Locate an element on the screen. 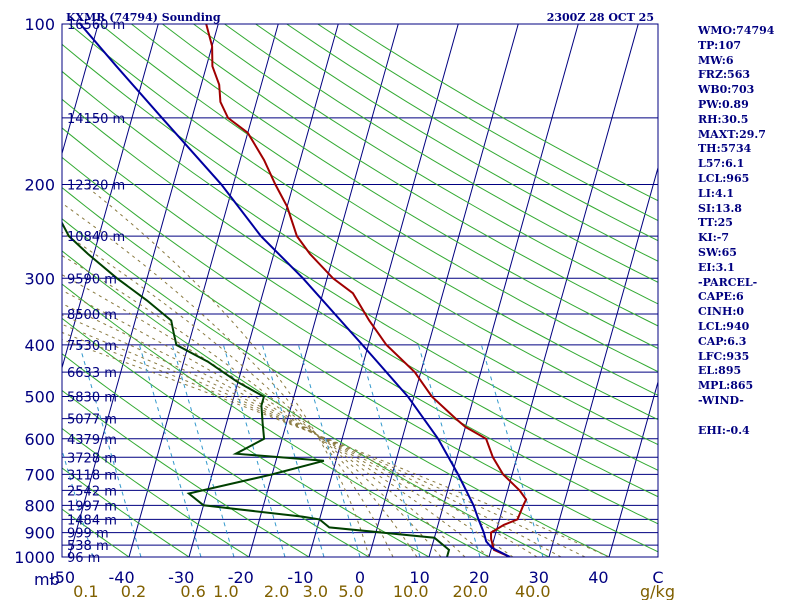 This screenshot has width=800, height=600. sounding-index-item: SI:13.8 is located at coordinates (720, 208).